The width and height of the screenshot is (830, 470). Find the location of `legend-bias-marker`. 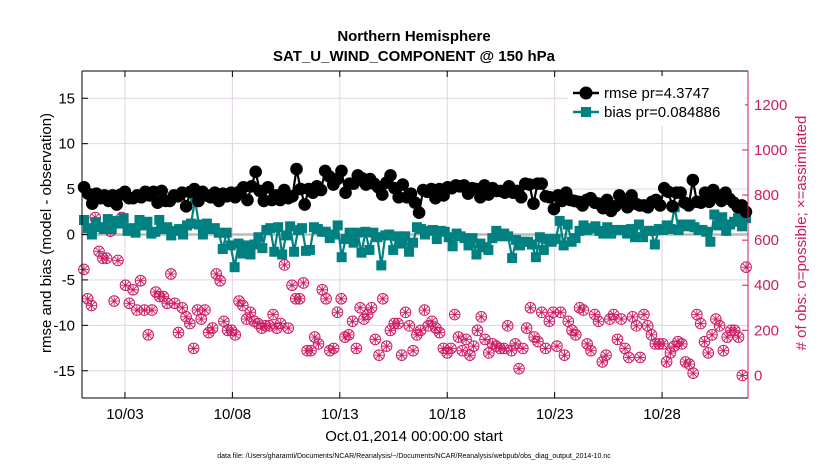

legend-bias-marker is located at coordinates (586, 112).